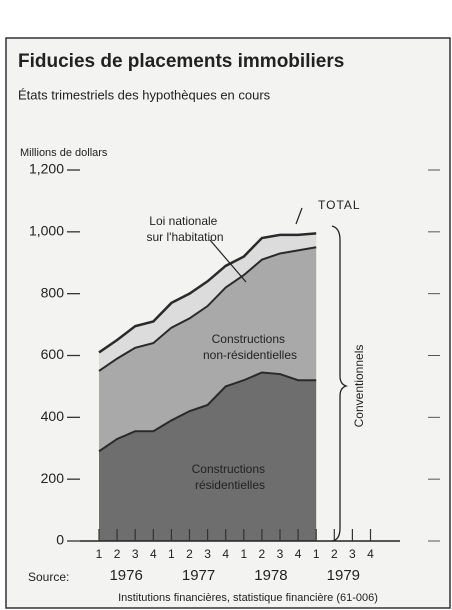  What do you see at coordinates (46, 169) in the screenshot?
I see `y-tick-label: 1,200` at bounding box center [46, 169].